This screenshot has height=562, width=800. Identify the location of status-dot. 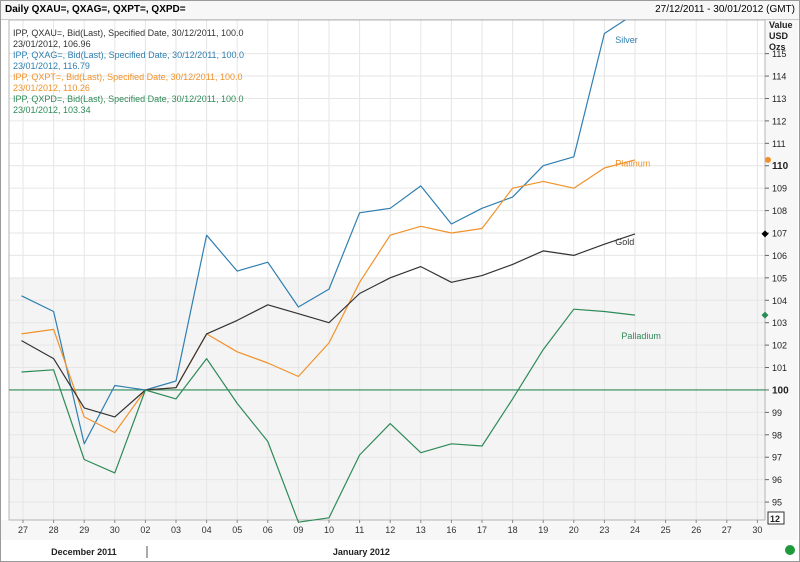
(790, 550).